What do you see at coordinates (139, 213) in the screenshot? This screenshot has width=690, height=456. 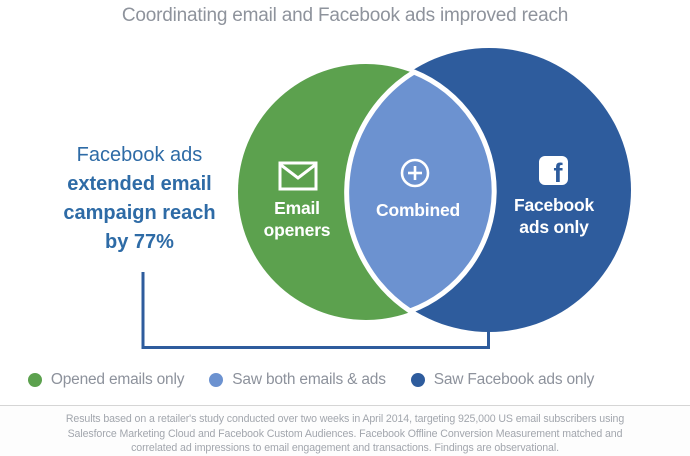 I see `stat-line-3: campaign reach` at bounding box center [139, 213].